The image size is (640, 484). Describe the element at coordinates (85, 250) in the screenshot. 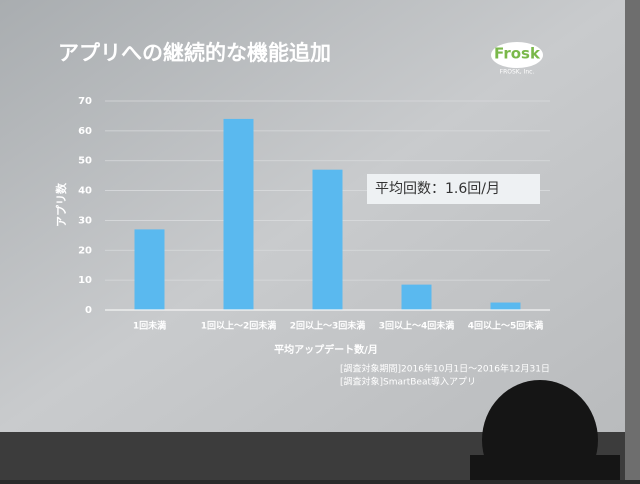

I see `y-tick-label: 20` at that location.